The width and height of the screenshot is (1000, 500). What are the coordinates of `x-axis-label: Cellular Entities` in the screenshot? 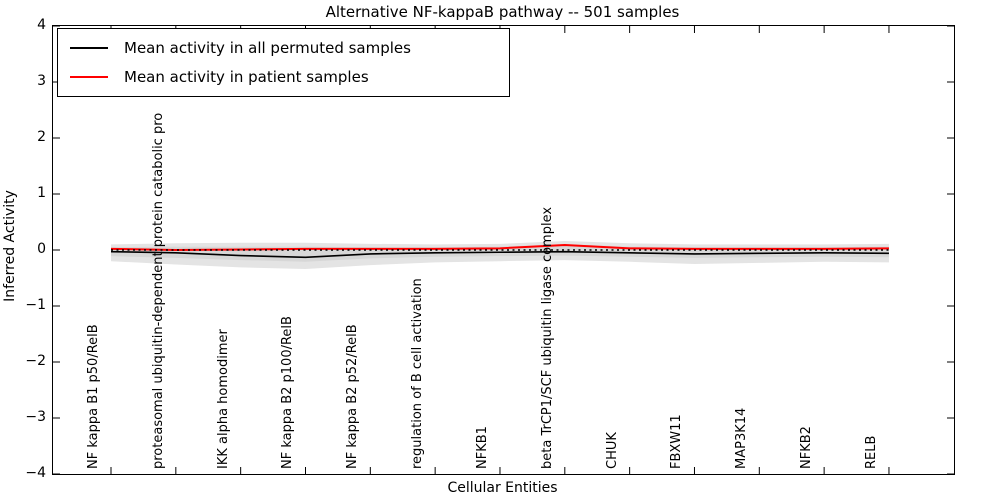 It's located at (502, 488).